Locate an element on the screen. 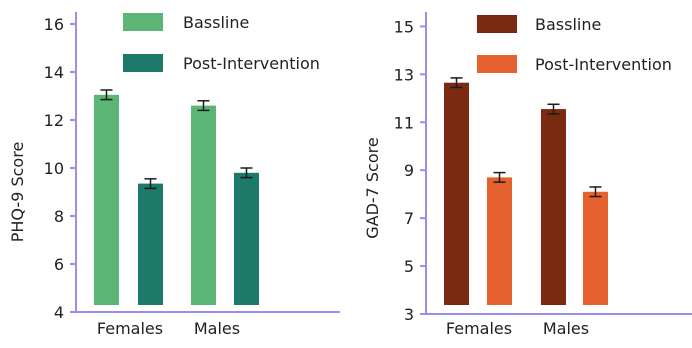  y-tick-label: 10 is located at coordinates (54, 168).